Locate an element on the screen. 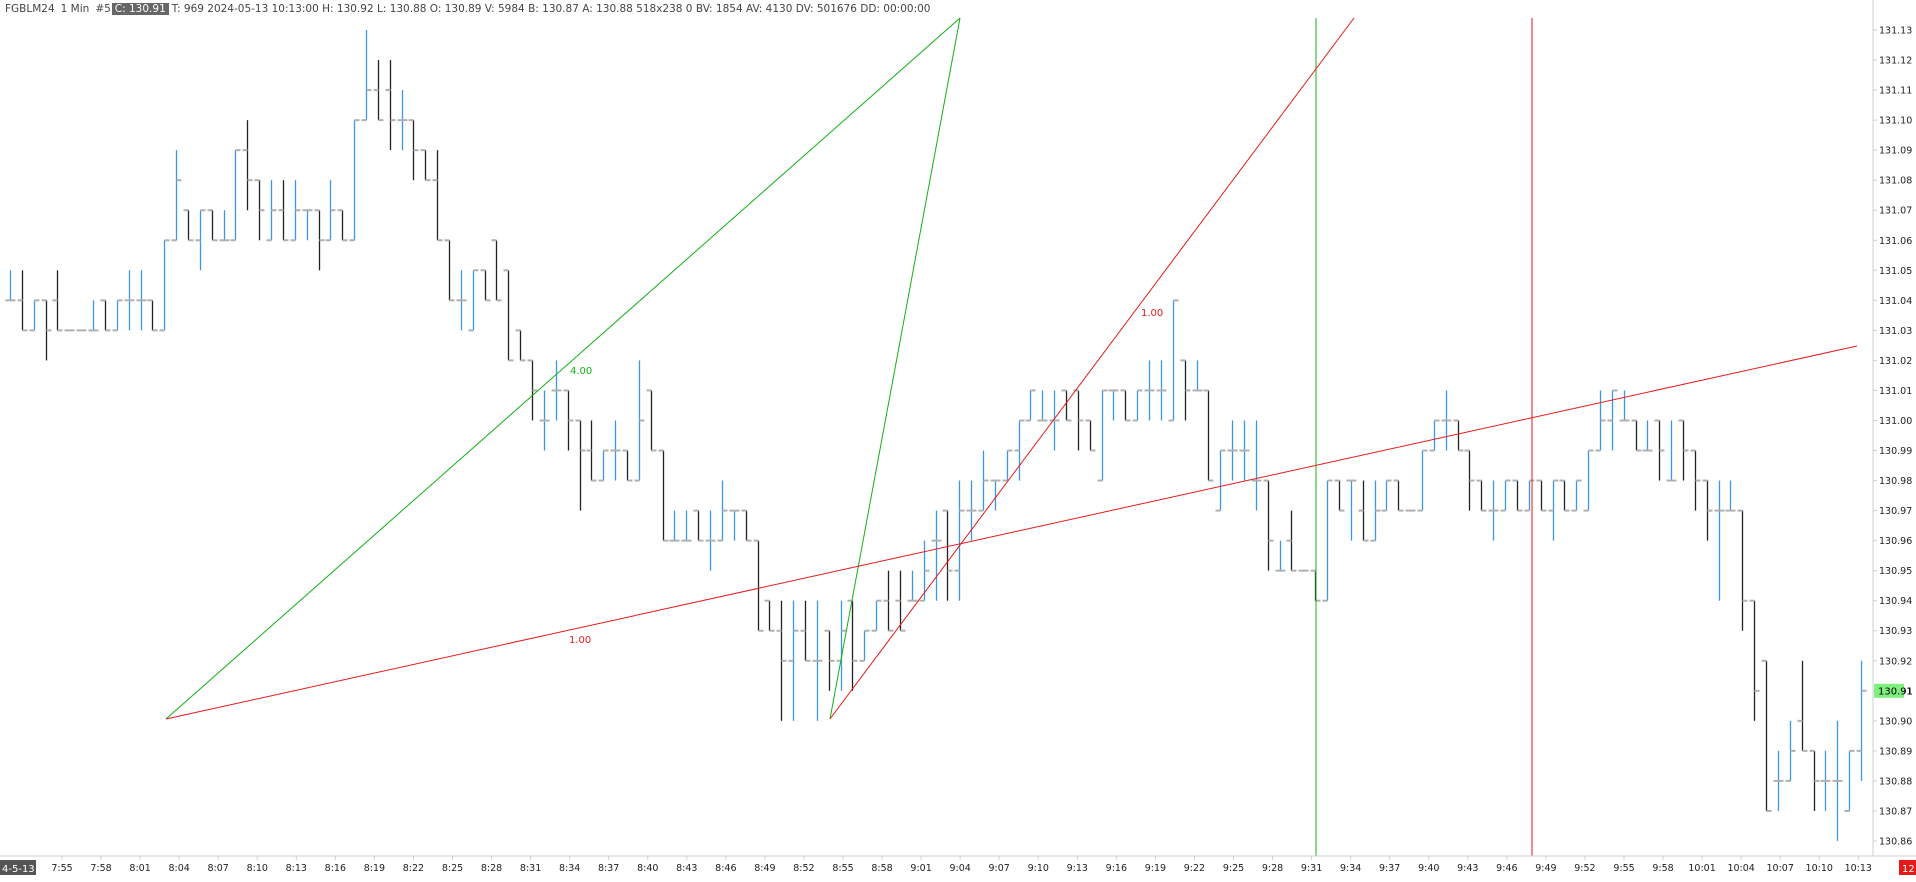 The height and width of the screenshot is (882, 1916). x-tick-label: 10:10 is located at coordinates (1819, 868).